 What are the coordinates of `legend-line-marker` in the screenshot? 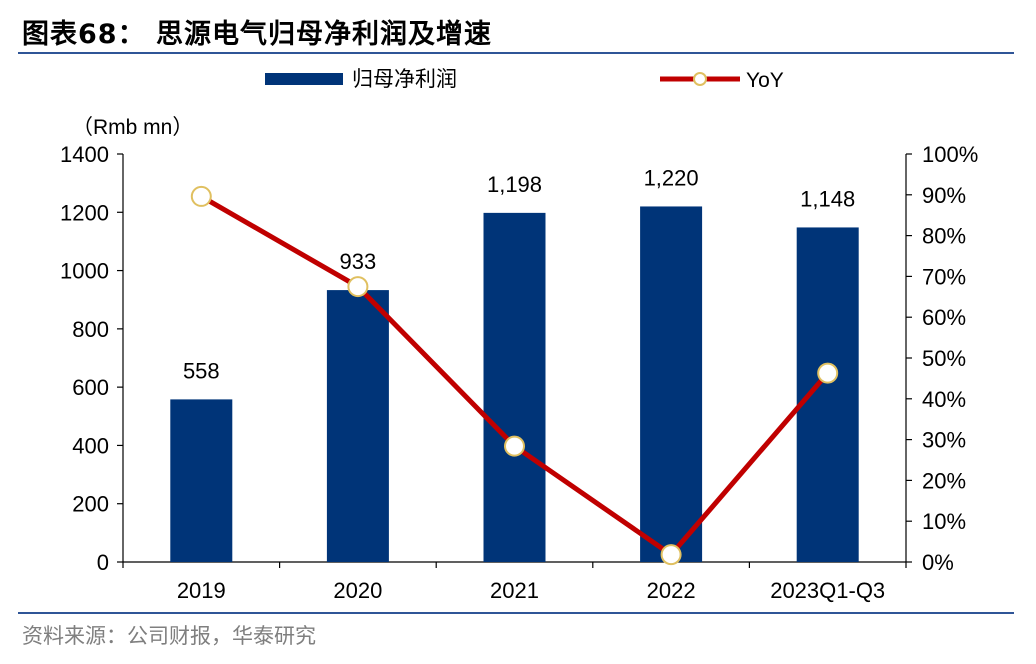 It's located at (700, 79).